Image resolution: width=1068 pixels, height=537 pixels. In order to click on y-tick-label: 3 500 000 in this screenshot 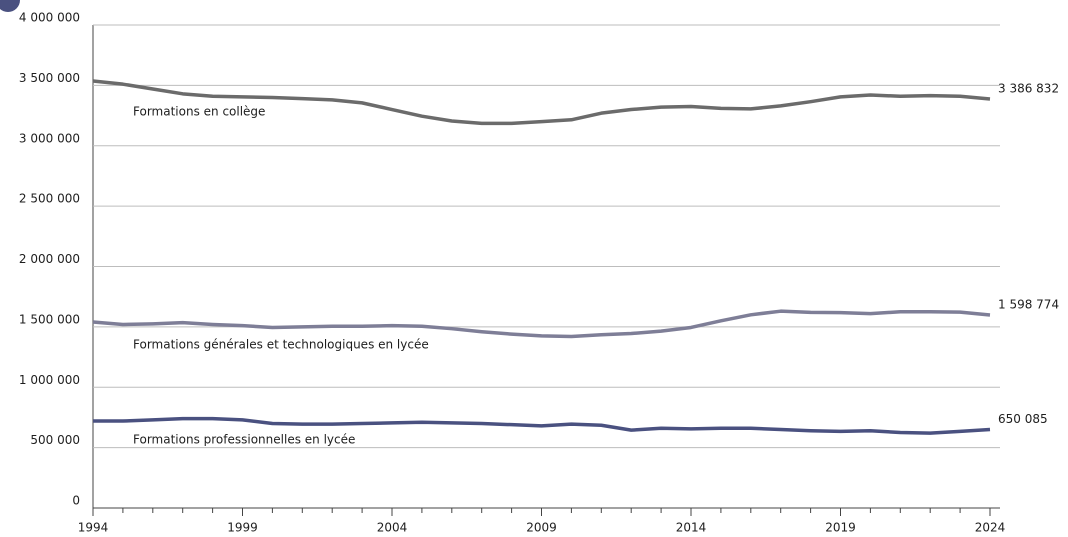, I will do `click(49, 78)`.